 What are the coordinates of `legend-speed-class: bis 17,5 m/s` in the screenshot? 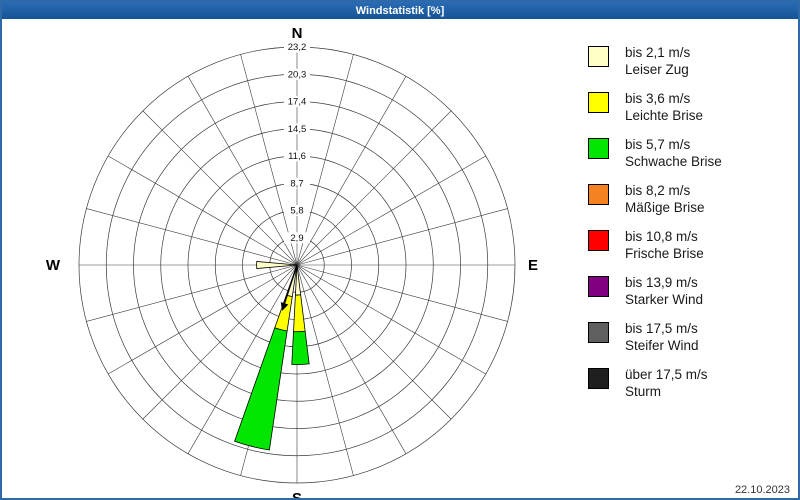 It's located at (661, 328).